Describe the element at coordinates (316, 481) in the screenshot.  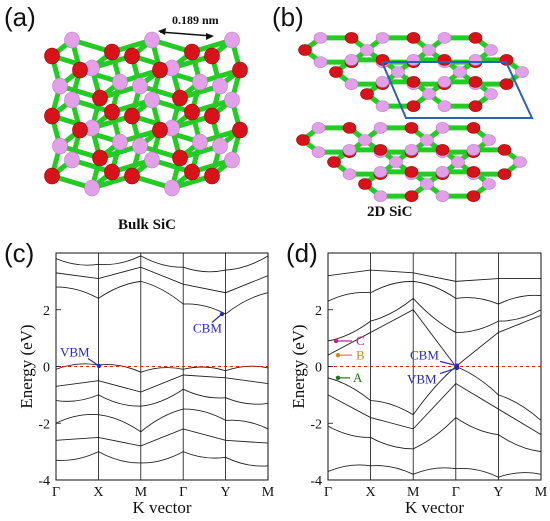
I see `y-tick-label: -4` at that location.